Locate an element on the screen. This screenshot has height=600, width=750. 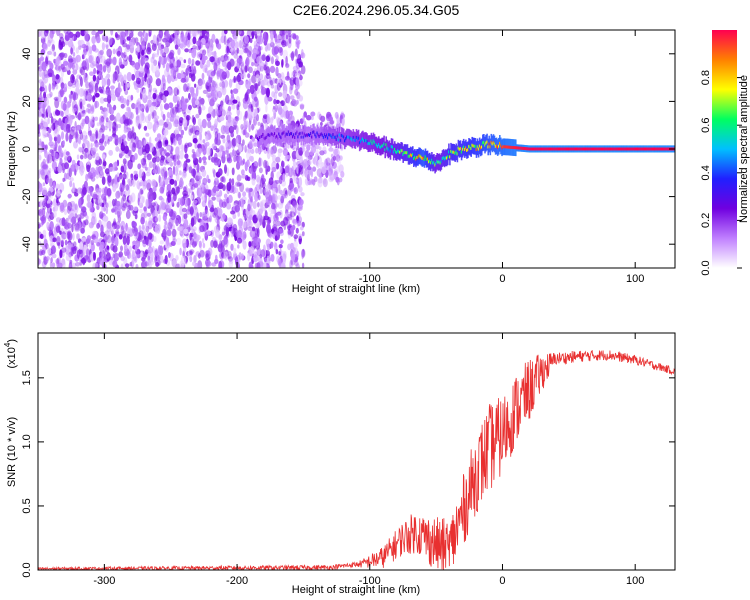
spectrogram-x-tick-label: 0 is located at coordinates (502, 279).